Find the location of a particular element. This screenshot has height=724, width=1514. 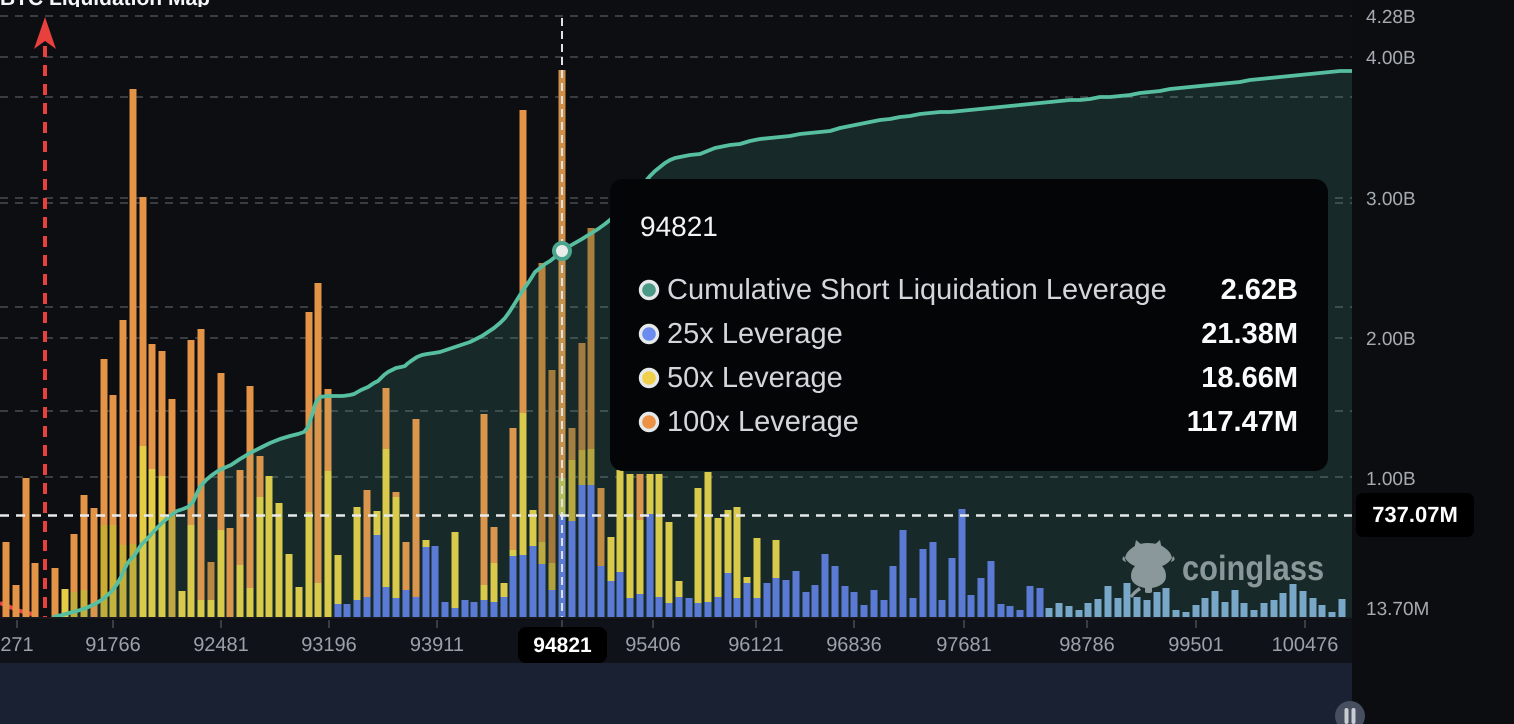

svg-text: 93911 is located at coordinates (437, 645).